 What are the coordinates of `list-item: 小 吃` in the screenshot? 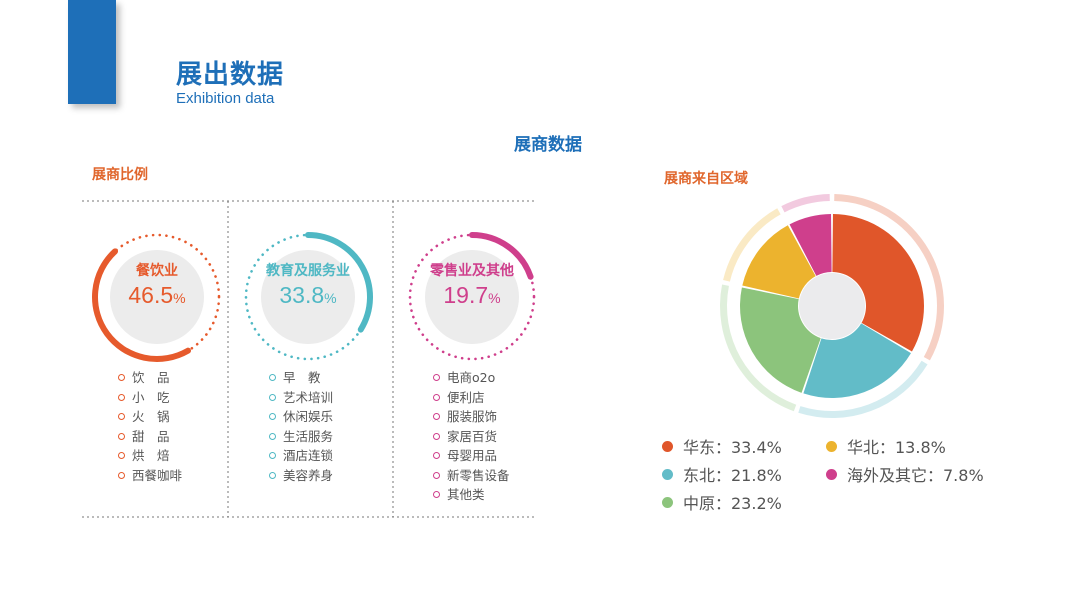 It's located at (150, 398).